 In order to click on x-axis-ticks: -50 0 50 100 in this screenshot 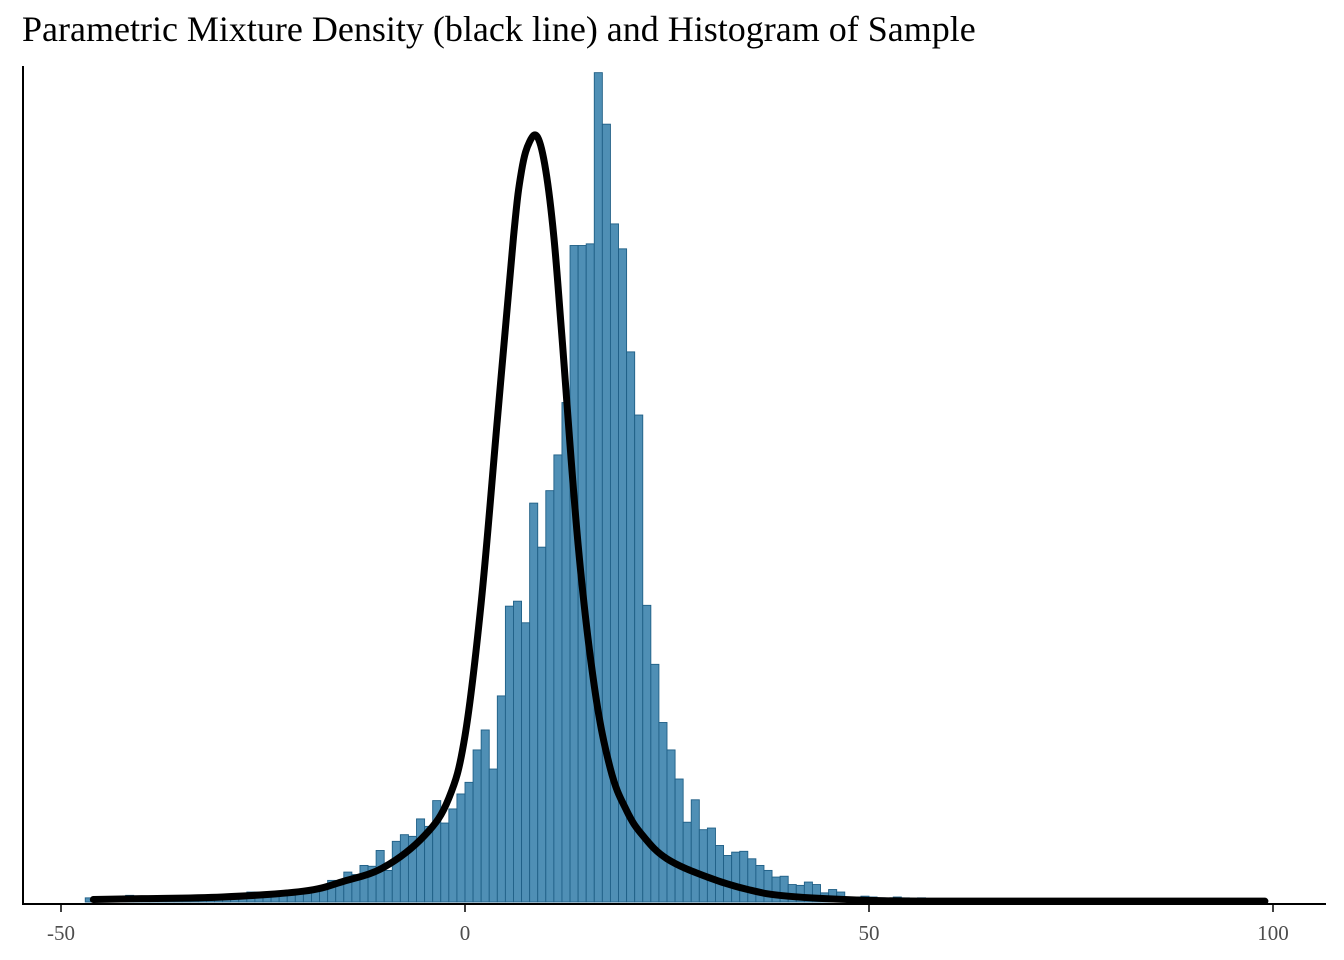, I will do `click(668, 925)`.